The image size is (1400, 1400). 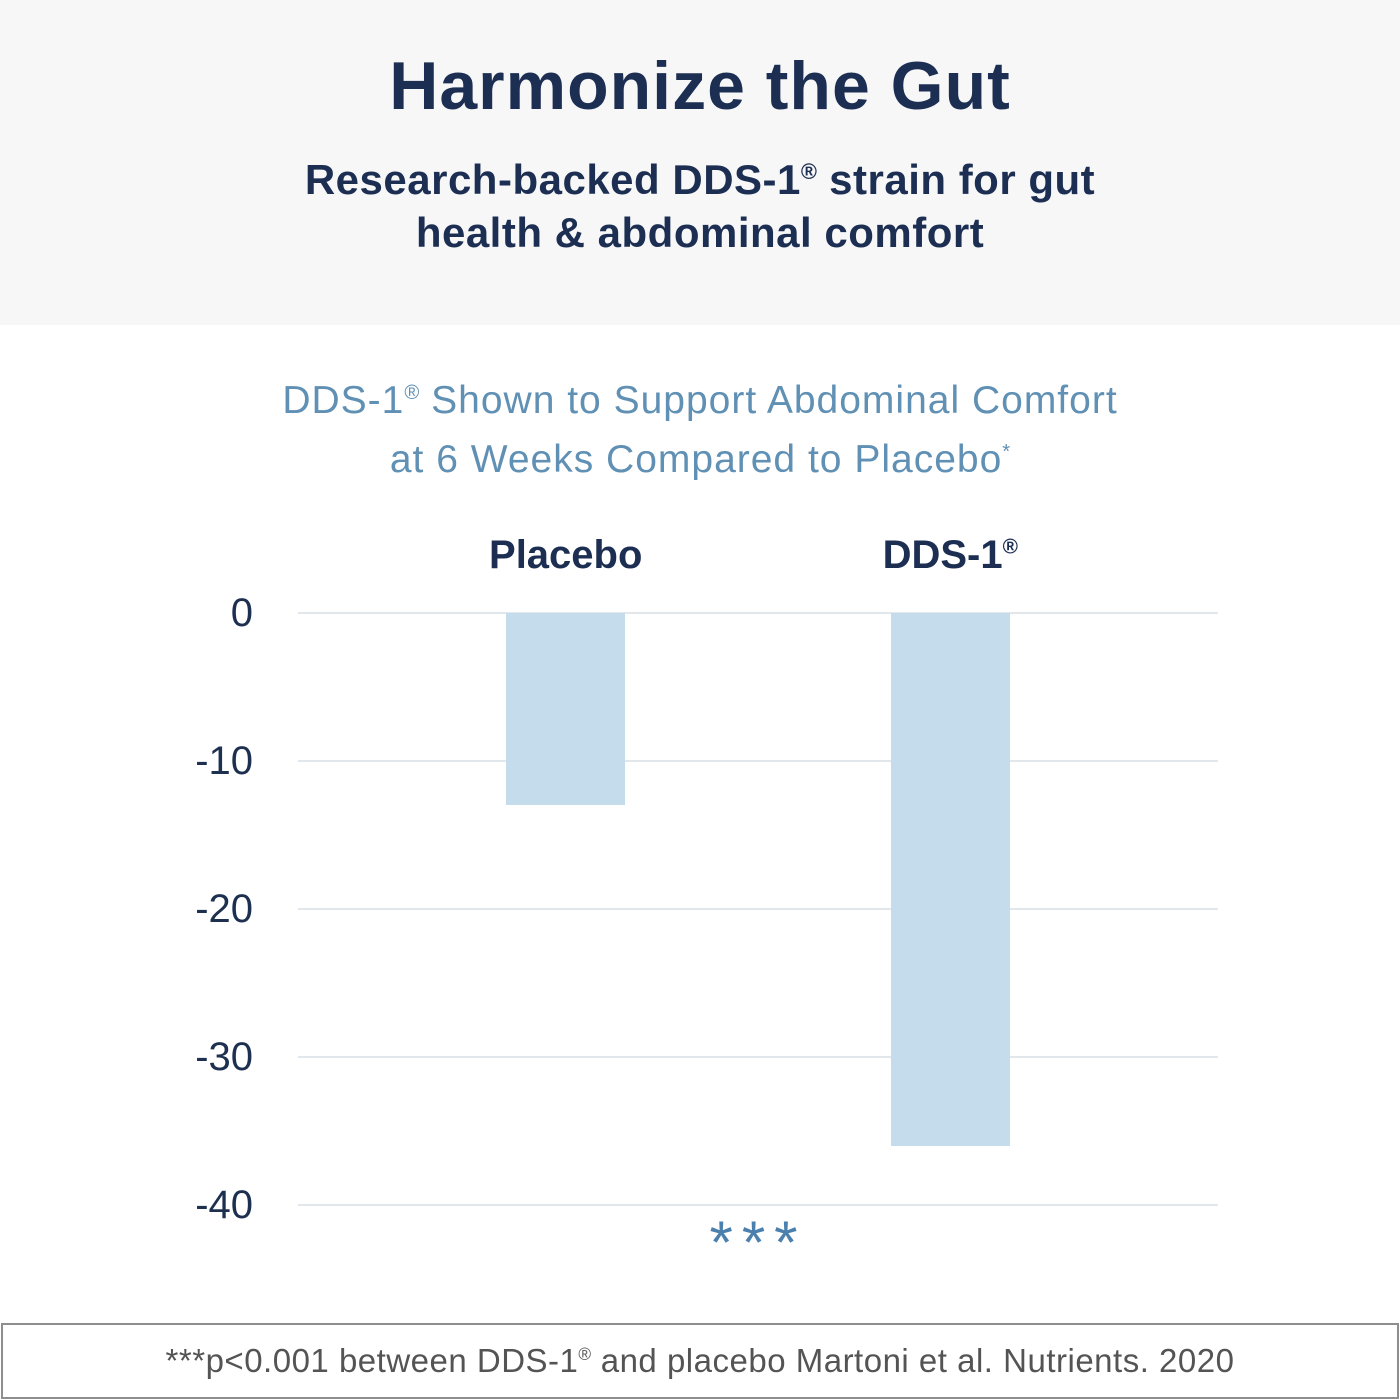 What do you see at coordinates (566, 709) in the screenshot?
I see `bar-placebo` at bounding box center [566, 709].